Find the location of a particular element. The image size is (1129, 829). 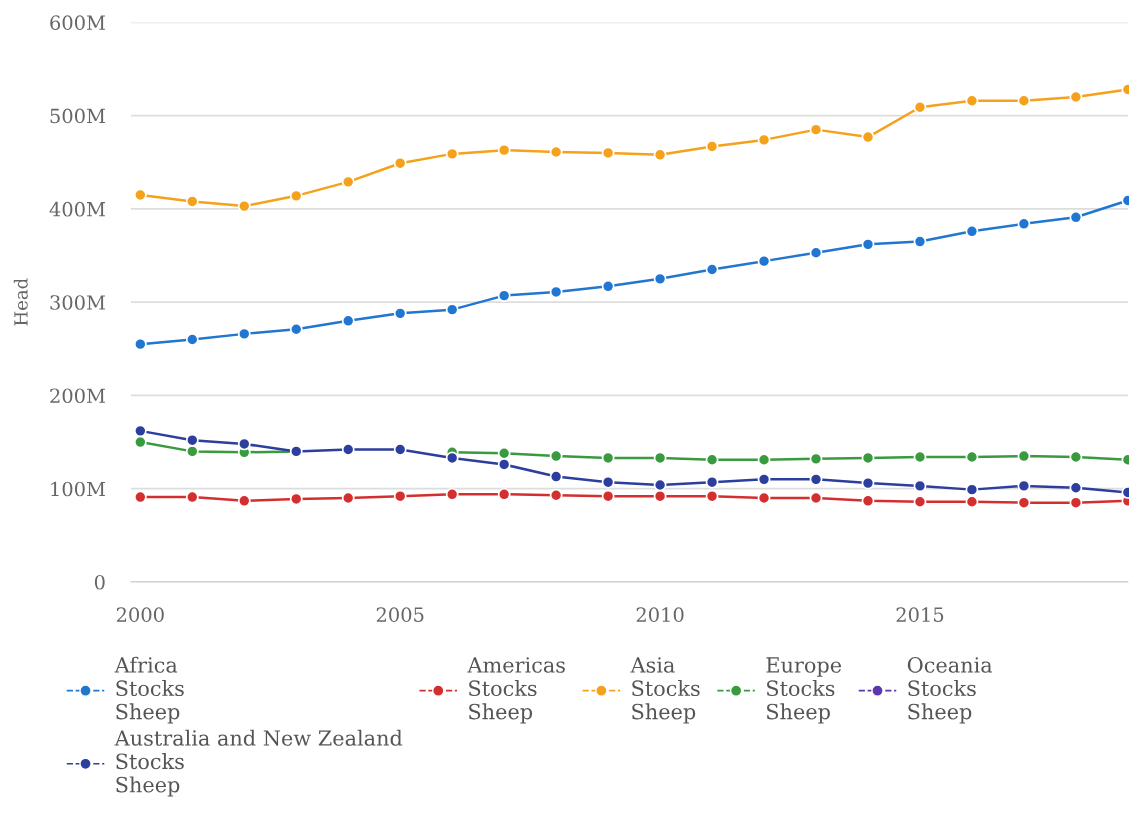

legend-label: Oceania Stocks Sheep is located at coordinates (950, 690).